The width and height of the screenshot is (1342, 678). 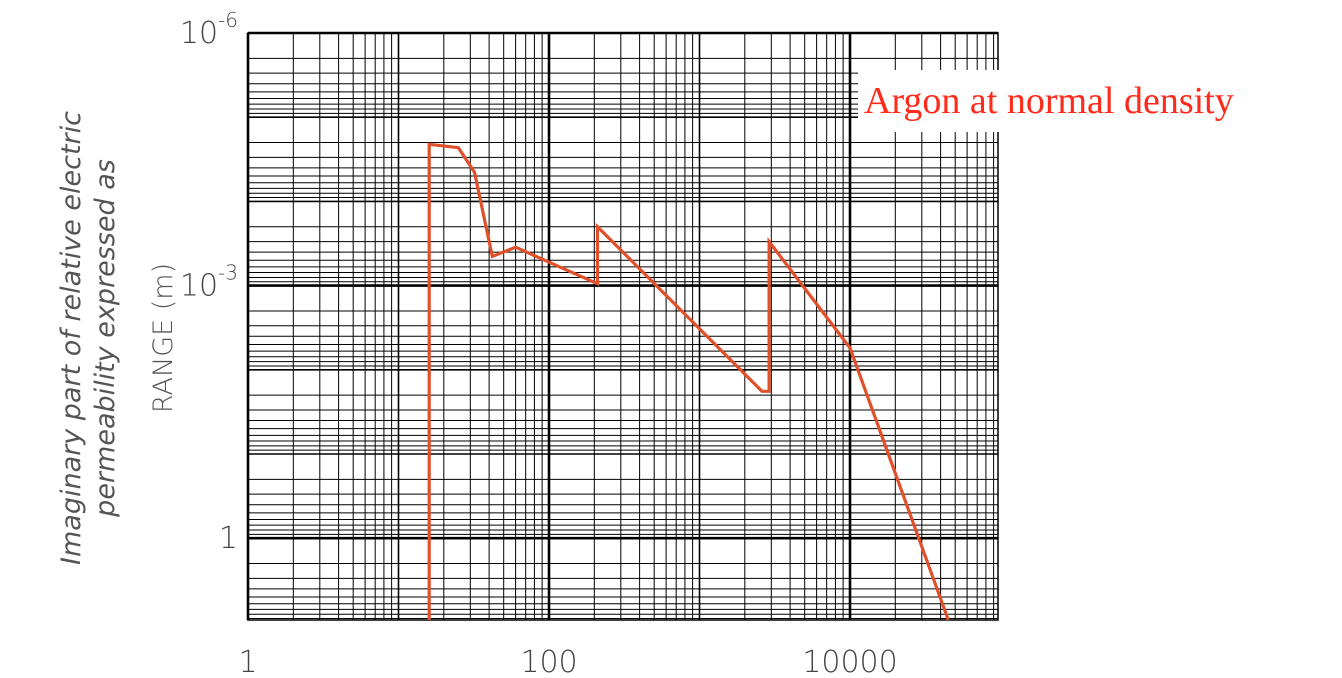 I want to click on y-axis-title-line3: RANGE (m), so click(x=163, y=338).